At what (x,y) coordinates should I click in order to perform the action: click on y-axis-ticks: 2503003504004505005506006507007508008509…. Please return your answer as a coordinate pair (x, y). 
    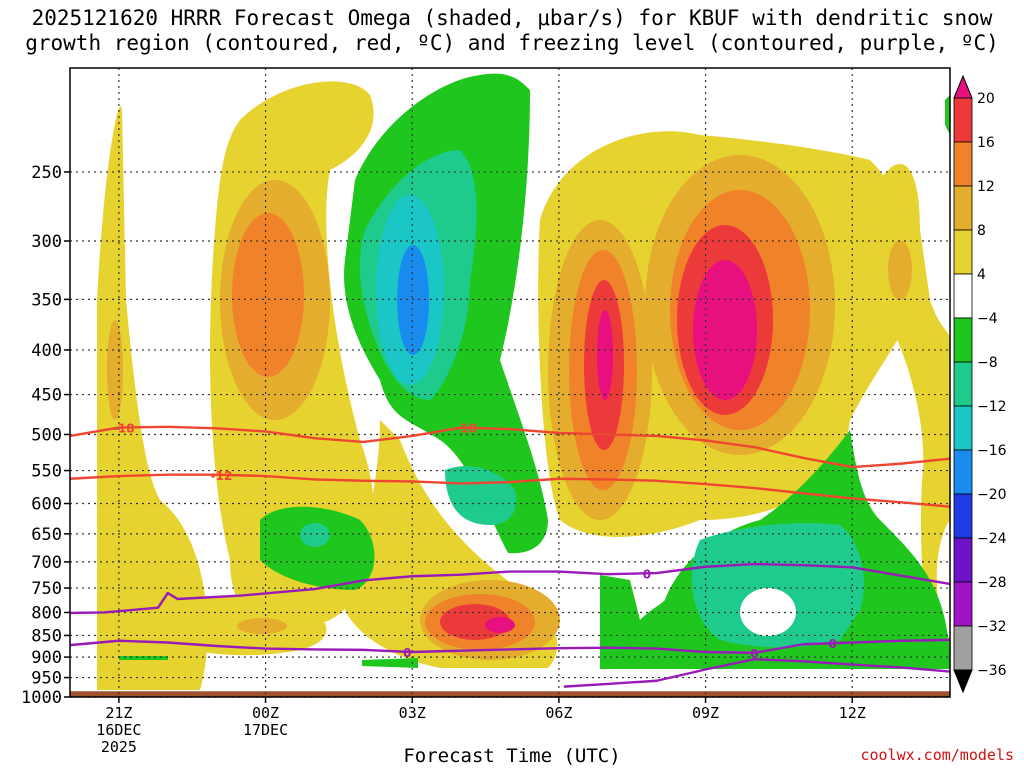
    Looking at the image, I should click on (45, 435).